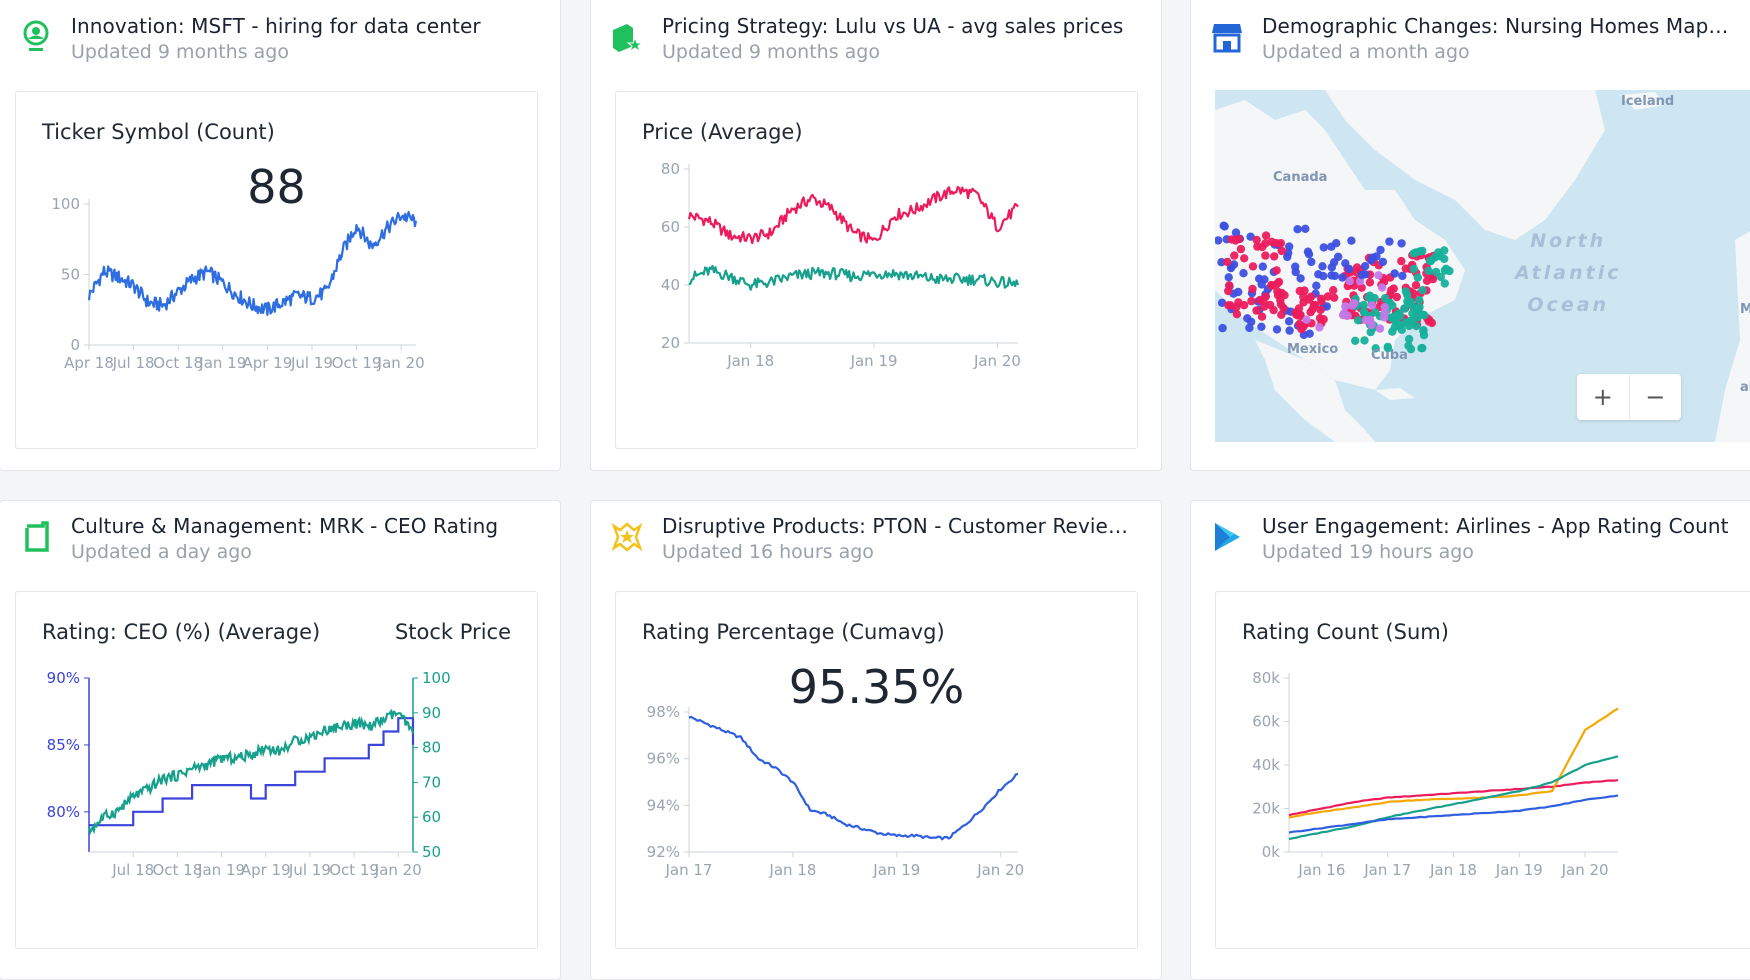  I want to click on europe-shape, so click(1732, 336).